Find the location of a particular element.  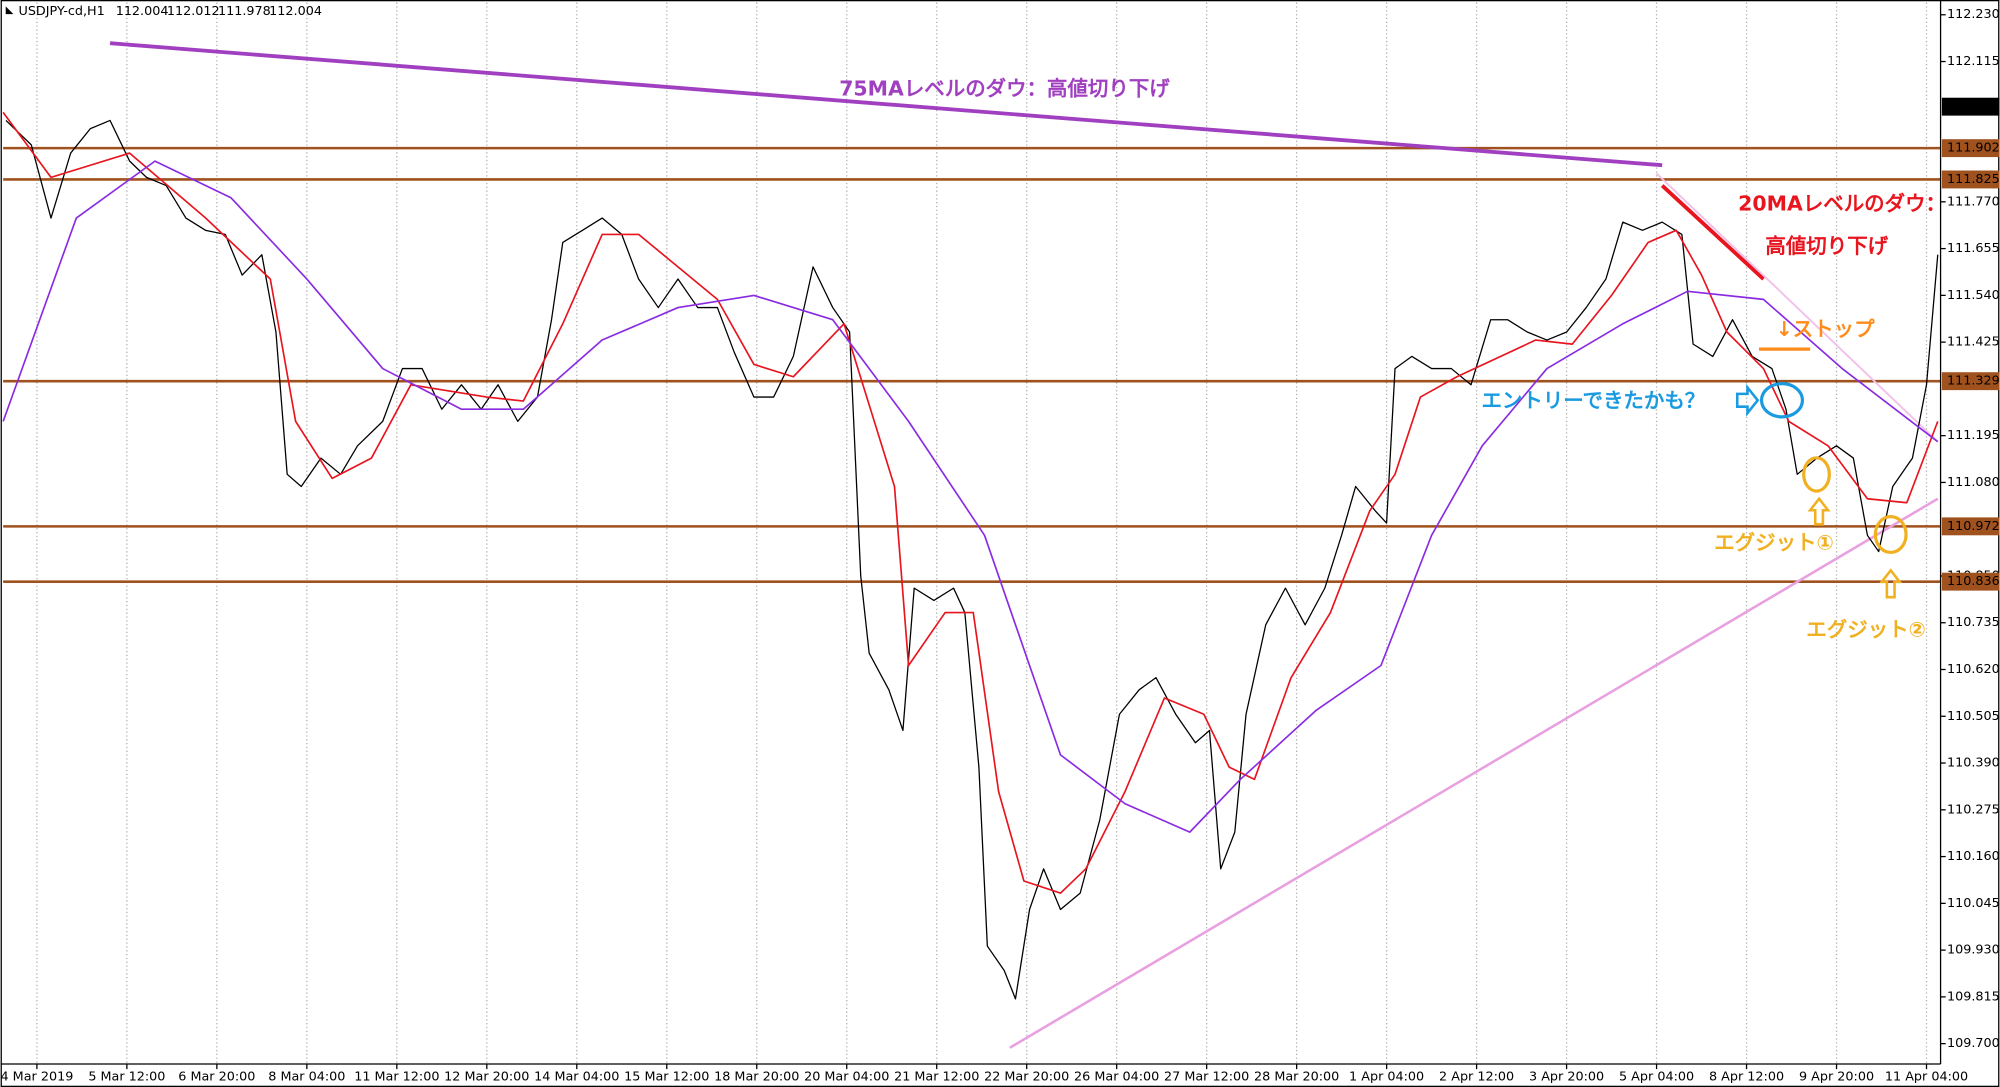

y-tick-label: 111.655 is located at coordinates (1973, 248).